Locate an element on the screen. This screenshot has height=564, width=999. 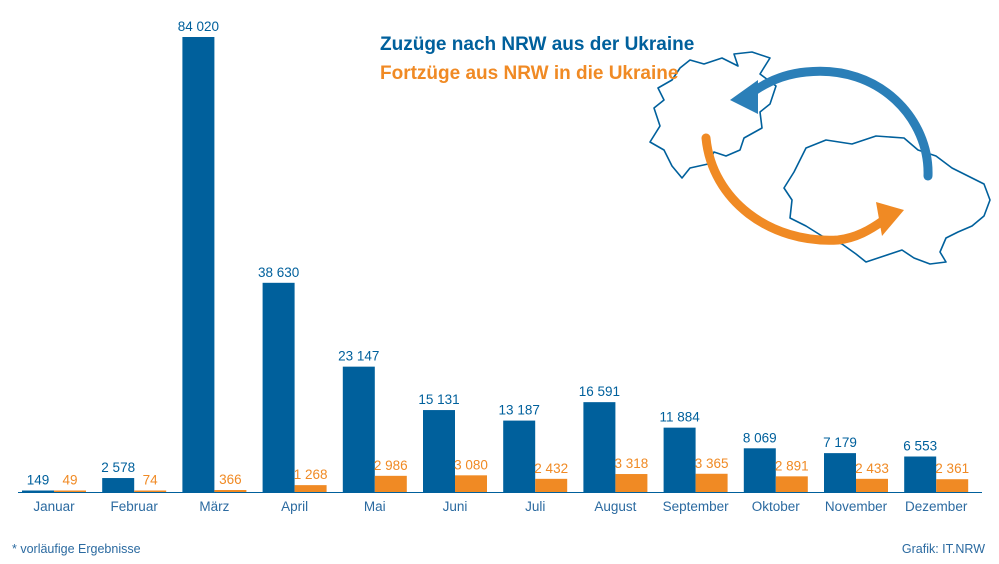
value-label-fortzuege-11: 2 361 is located at coordinates (952, 468).